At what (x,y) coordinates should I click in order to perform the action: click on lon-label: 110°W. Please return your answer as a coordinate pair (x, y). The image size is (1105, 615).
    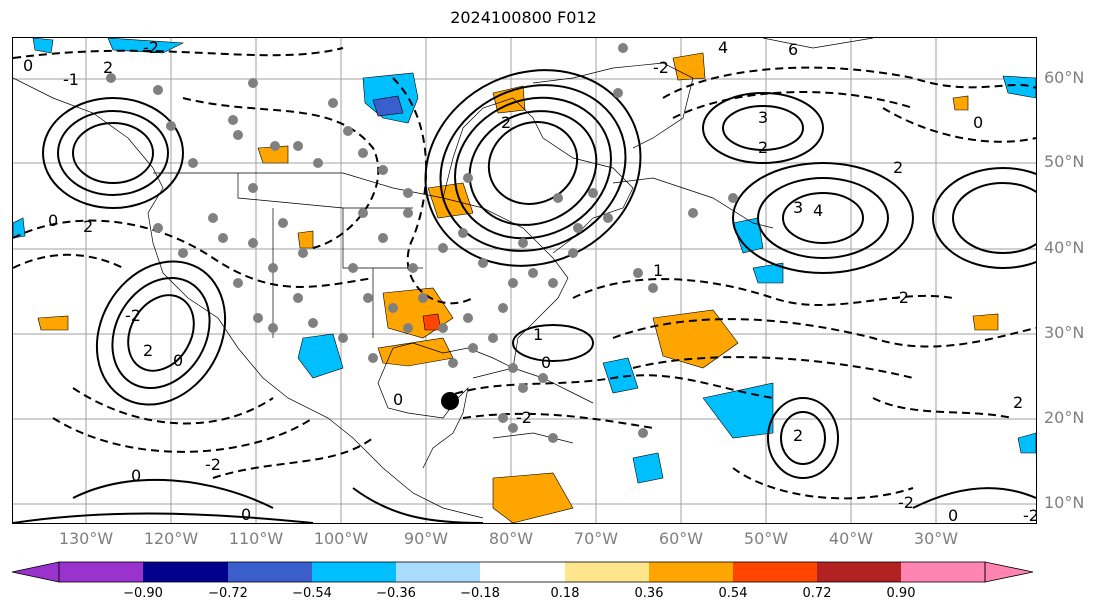
    Looking at the image, I should click on (256, 538).